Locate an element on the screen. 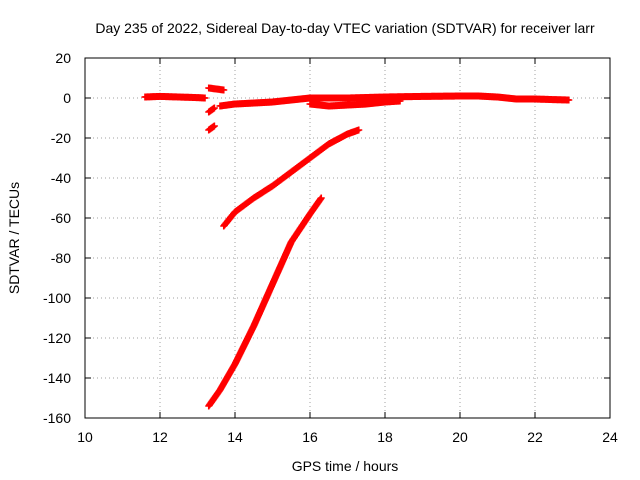 Image resolution: width=640 pixels, height=480 pixels. y-tick-label: -80 is located at coordinates (61, 258).